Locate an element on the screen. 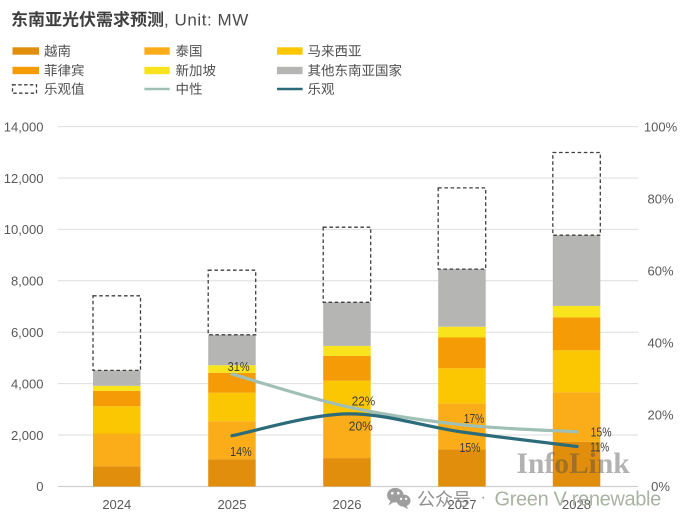 This screenshot has width=686, height=521. svg-text: 80% is located at coordinates (660, 198).